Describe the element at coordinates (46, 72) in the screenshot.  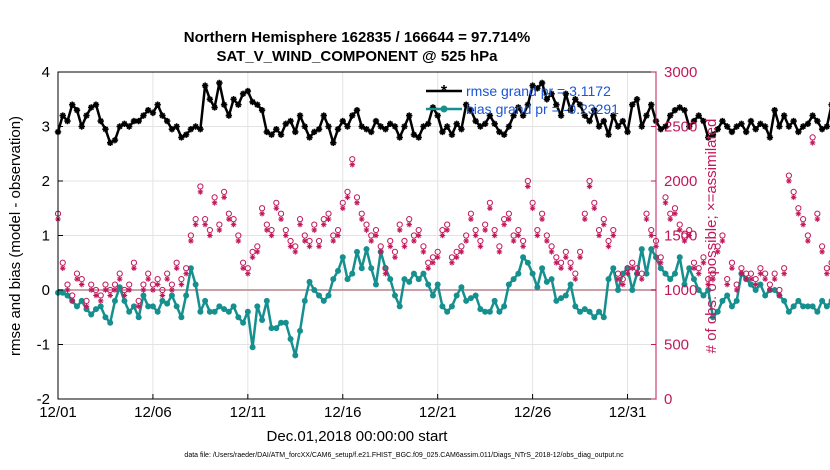
I see `y-tick-label-left: 4` at that location.